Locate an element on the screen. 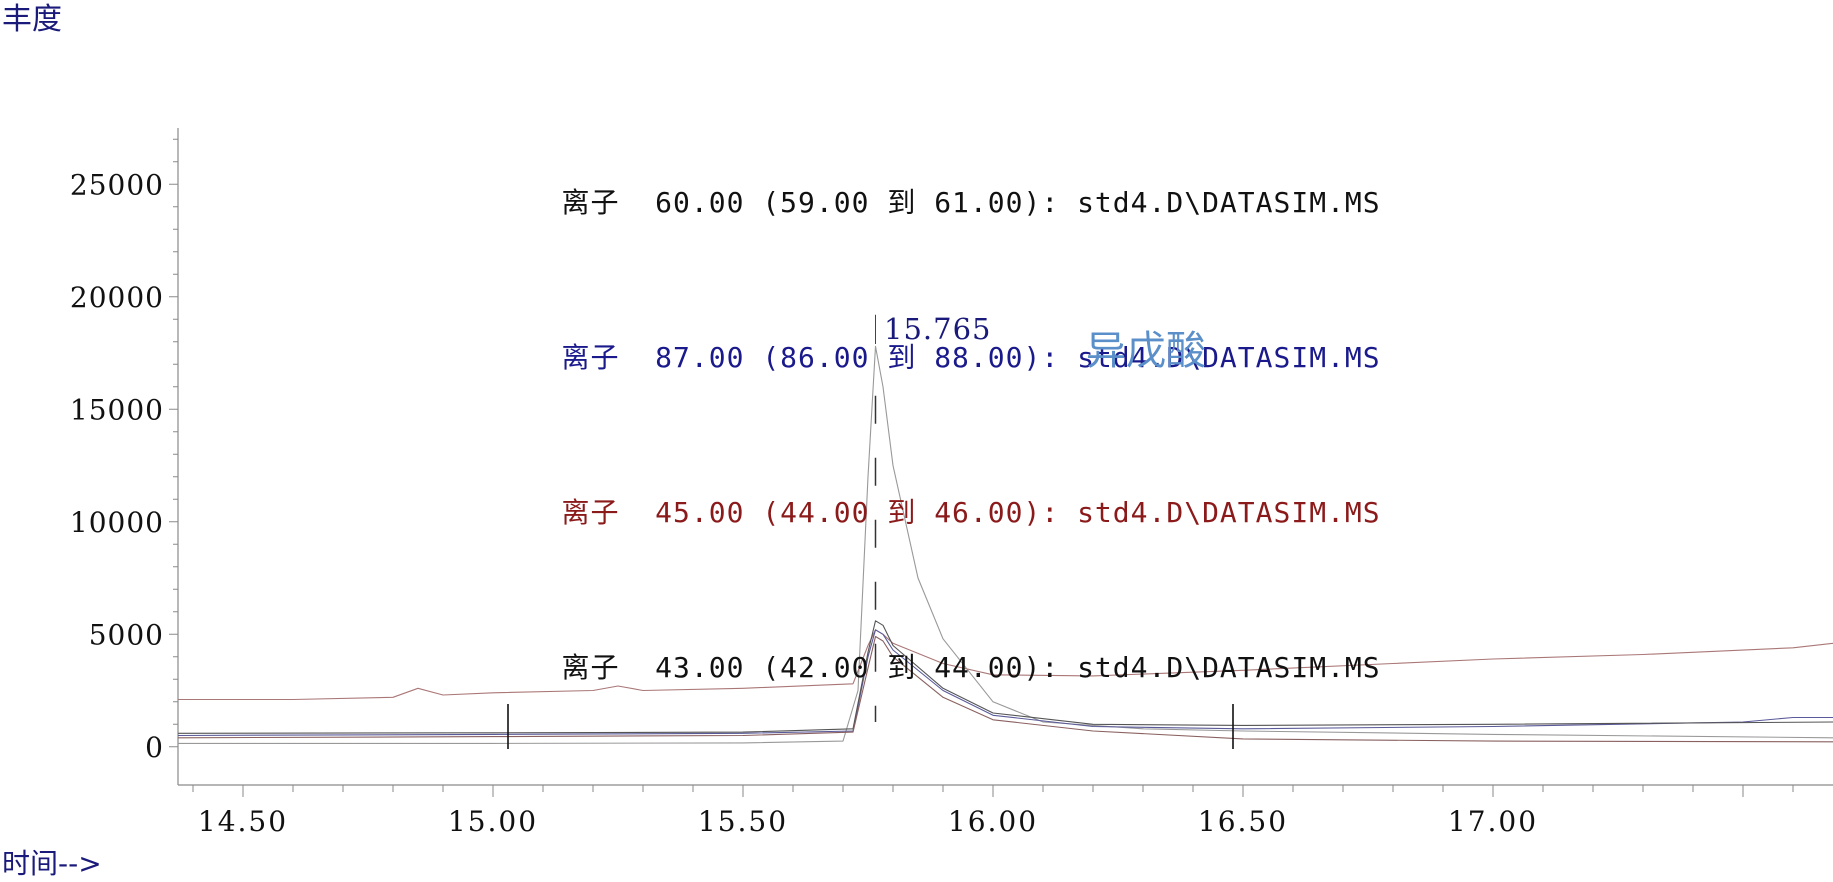 Image resolution: width=1833 pixels, height=882 pixels. legend-mz: 45.00 is located at coordinates (700, 512).